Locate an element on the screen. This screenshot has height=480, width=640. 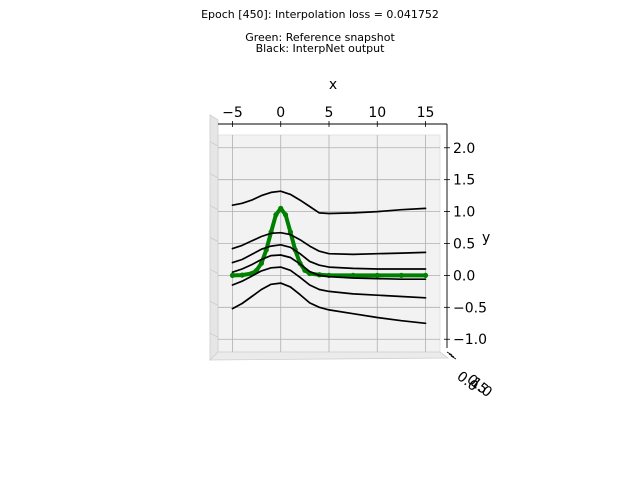
y-tick-label: 0.0 is located at coordinates (464, 276).